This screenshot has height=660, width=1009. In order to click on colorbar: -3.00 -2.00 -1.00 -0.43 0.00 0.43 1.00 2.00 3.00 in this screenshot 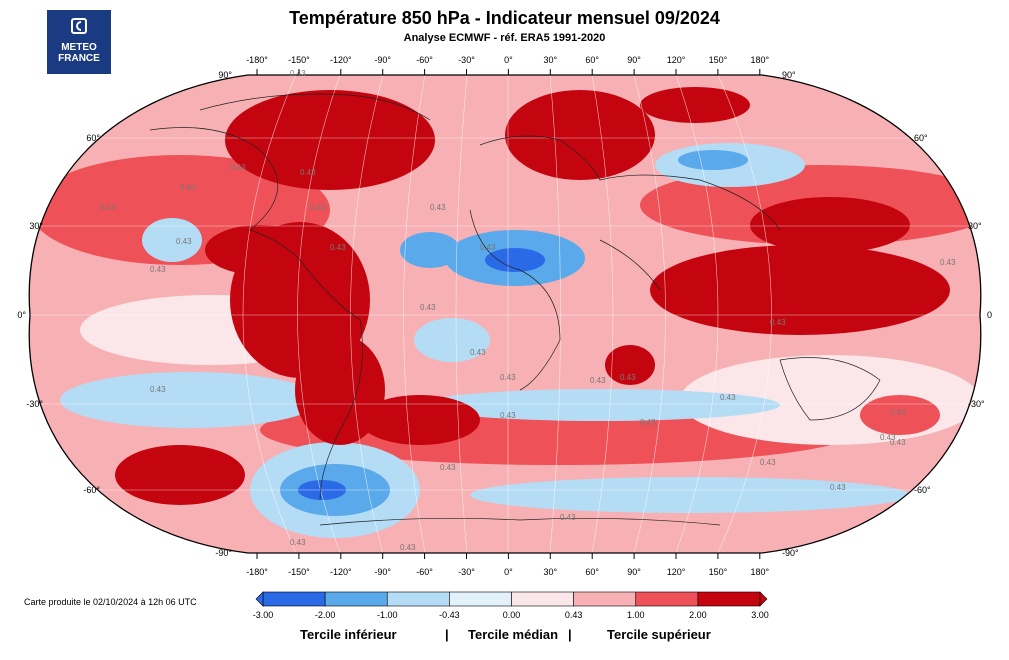, I will do `click(511, 605)`.